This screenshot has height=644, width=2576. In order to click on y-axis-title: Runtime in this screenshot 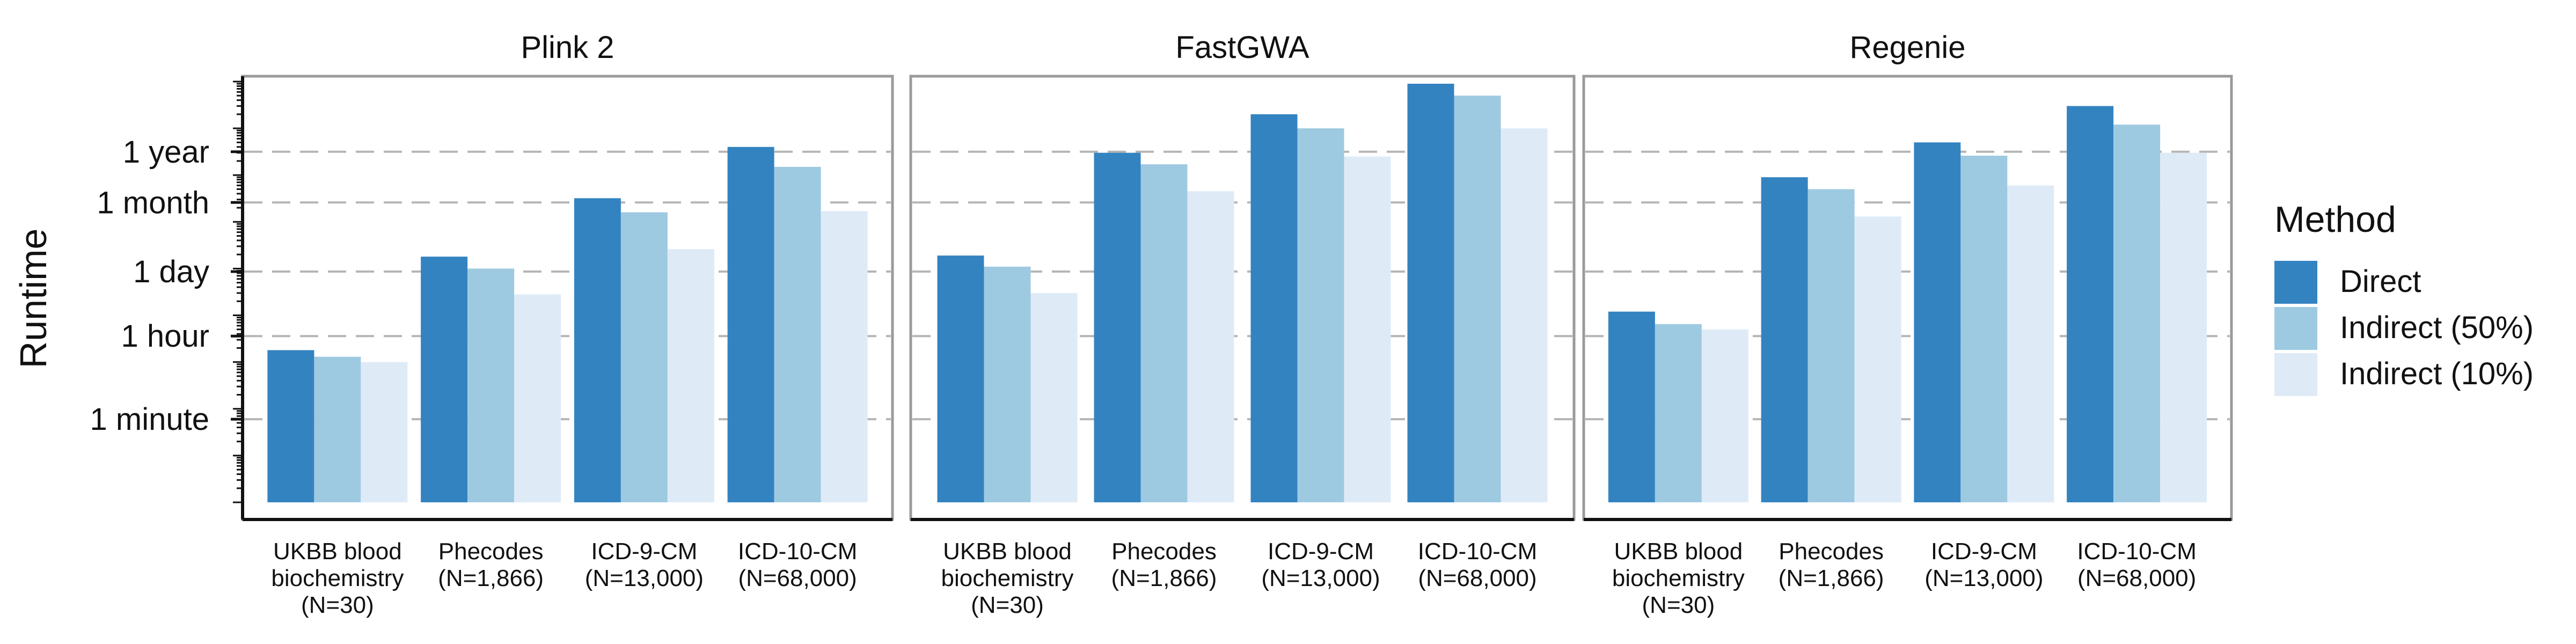, I will do `click(33, 299)`.